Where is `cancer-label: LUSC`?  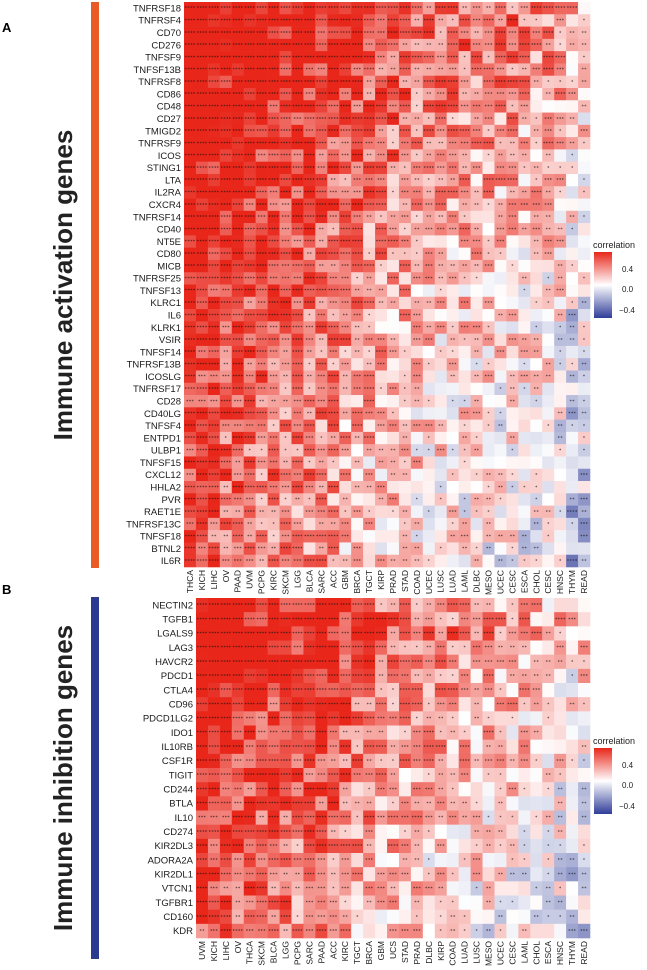
cancer-label: LUSC is located at coordinates (477, 952).